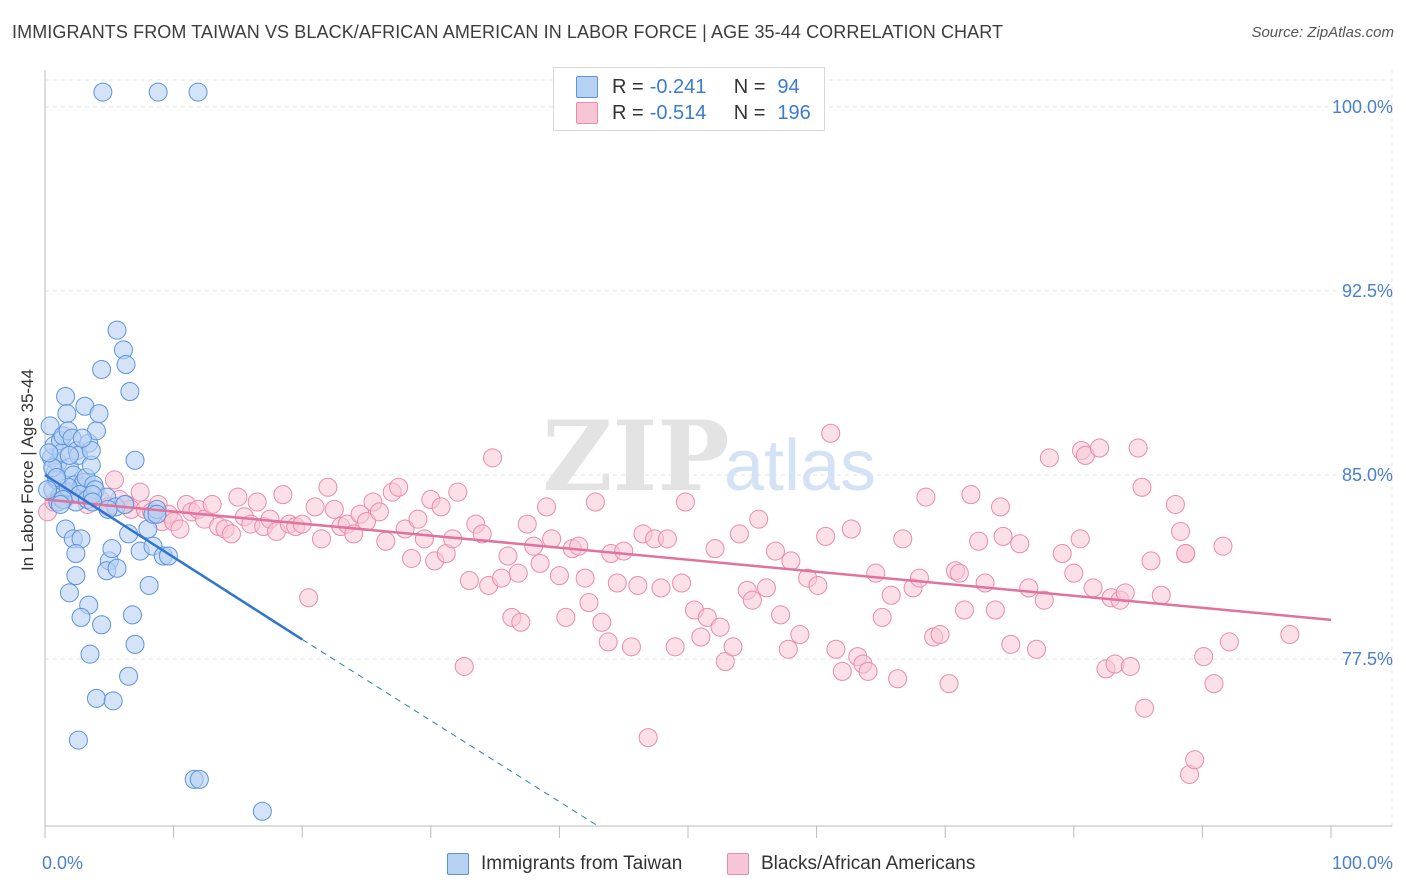 The image size is (1406, 892). I want to click on x-tick-label-max: 100.0%, so click(1362, 863).